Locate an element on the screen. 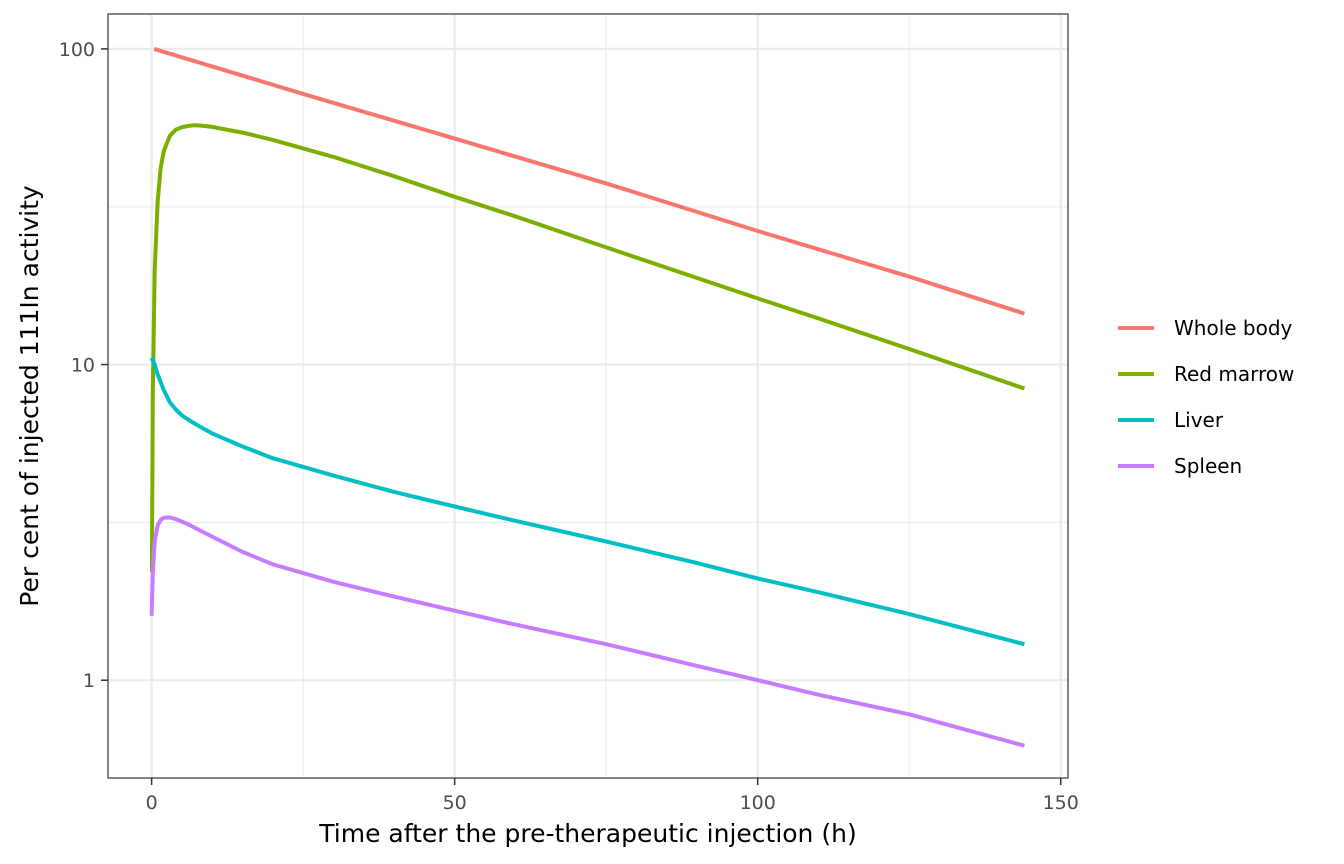  y-axis-title: Per cent of injected 111In activity is located at coordinates (29, 396).